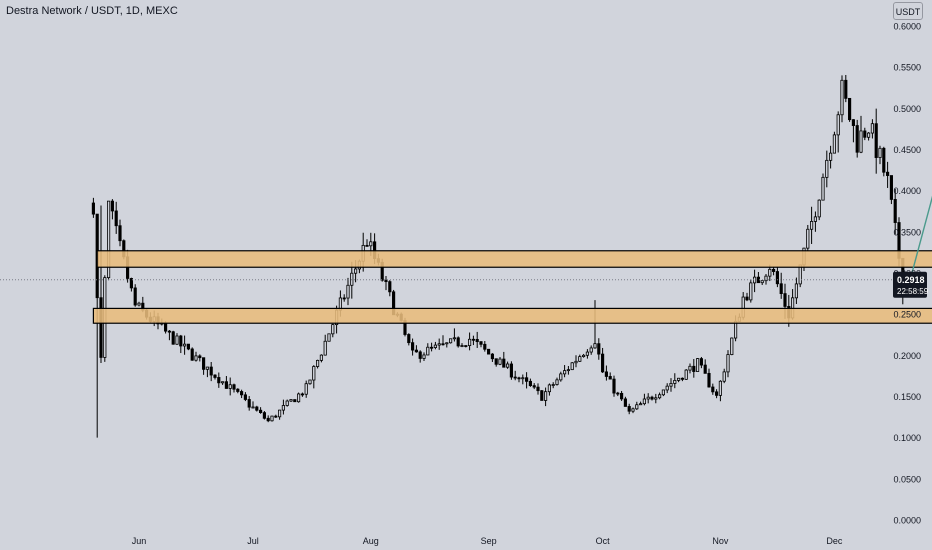  Describe the element at coordinates (908, 11) in the screenshot. I see `currency-button: USDT` at that location.